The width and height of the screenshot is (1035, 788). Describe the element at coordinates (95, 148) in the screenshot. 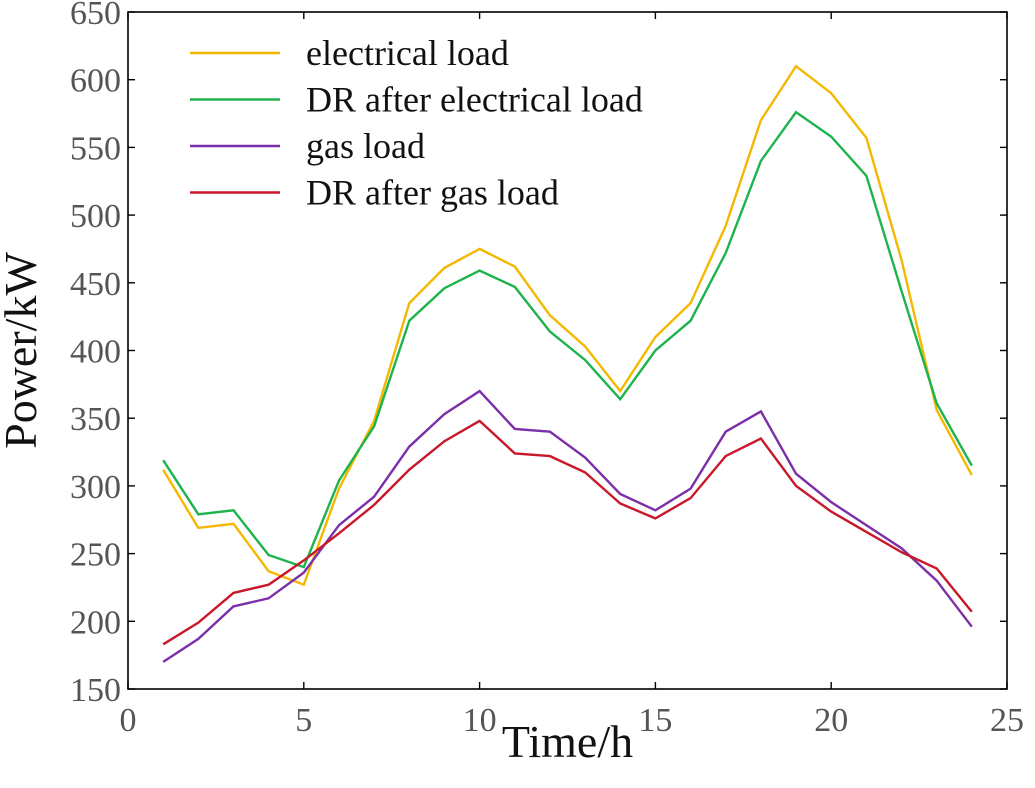

I see `y-tick-label: 550` at that location.